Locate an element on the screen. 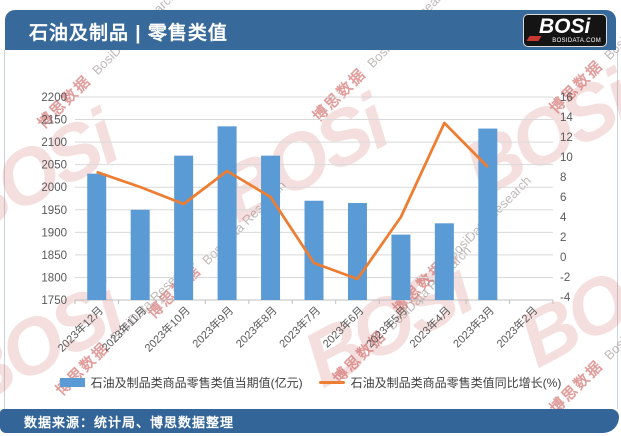 The width and height of the screenshot is (621, 436). svg-text: -4 is located at coordinates (565, 298).